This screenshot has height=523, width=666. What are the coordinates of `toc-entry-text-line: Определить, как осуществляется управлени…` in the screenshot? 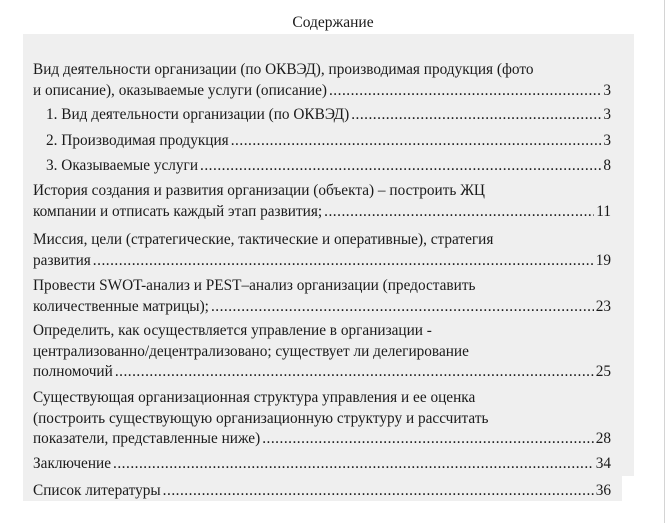 It's located at (232, 330).